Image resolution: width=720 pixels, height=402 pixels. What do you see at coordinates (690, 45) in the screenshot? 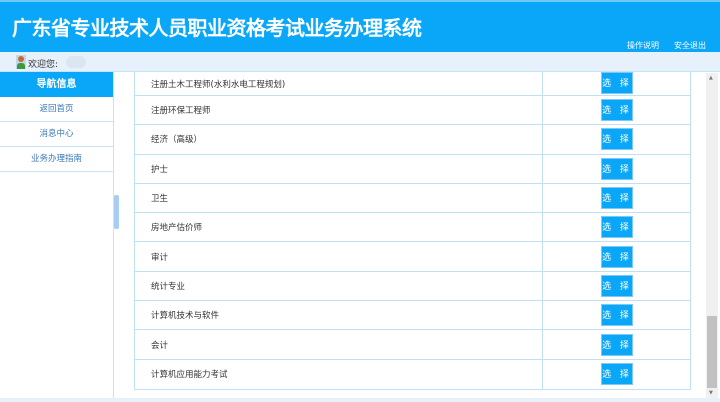
I see `logout-link: 安全退出` at bounding box center [690, 45].